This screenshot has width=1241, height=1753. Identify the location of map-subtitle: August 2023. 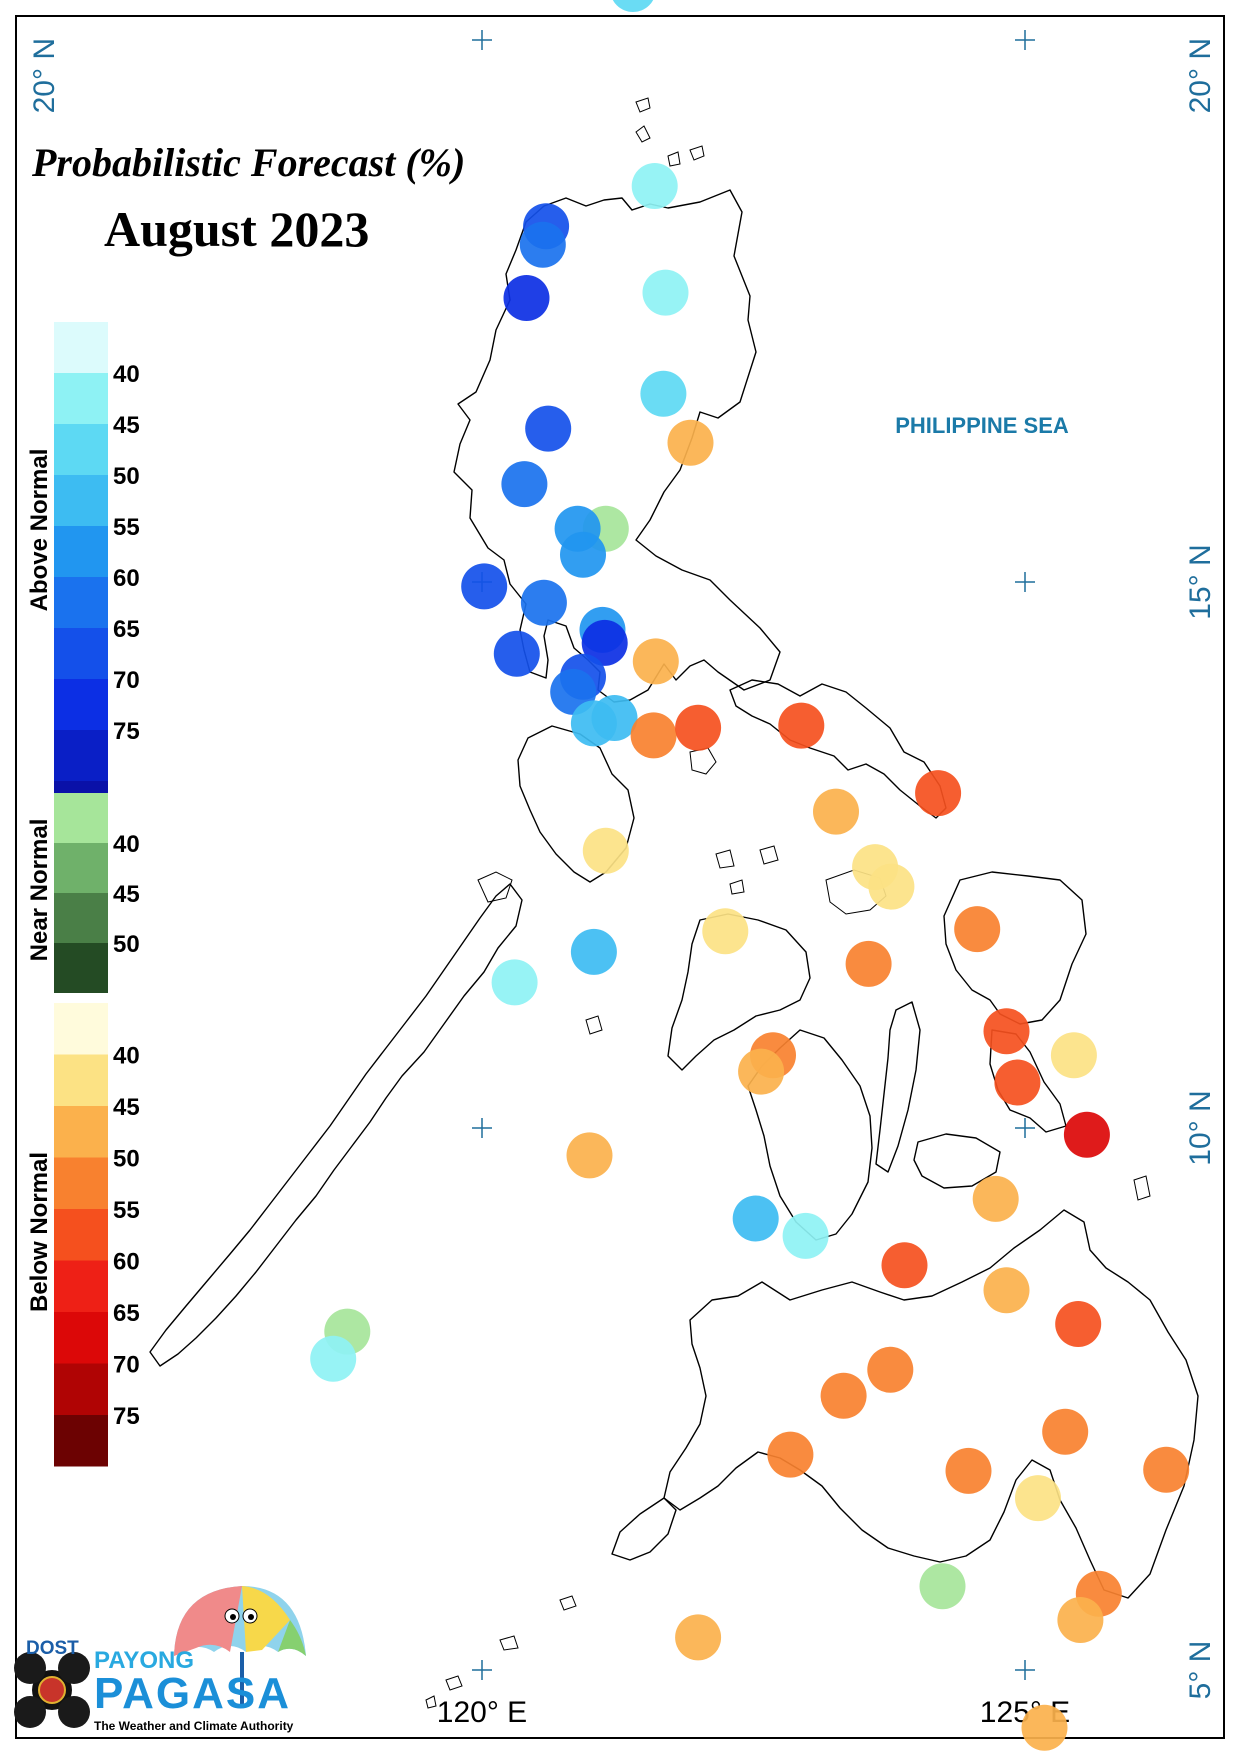
(236, 229).